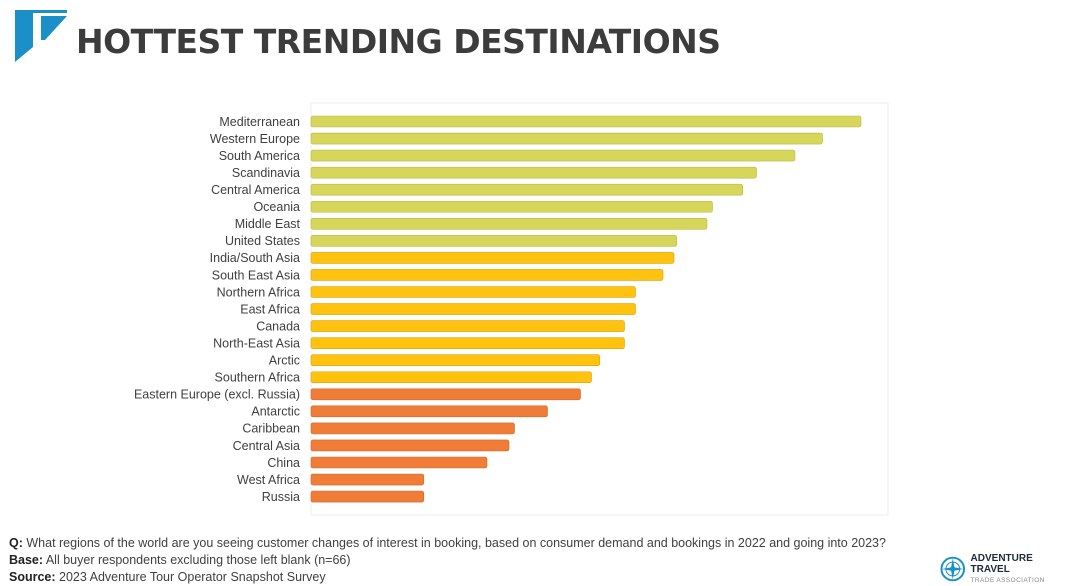 Image resolution: width=1073 pixels, height=586 pixels. Describe the element at coordinates (258, 378) in the screenshot. I see `category-label-16: Southern Africa` at that location.